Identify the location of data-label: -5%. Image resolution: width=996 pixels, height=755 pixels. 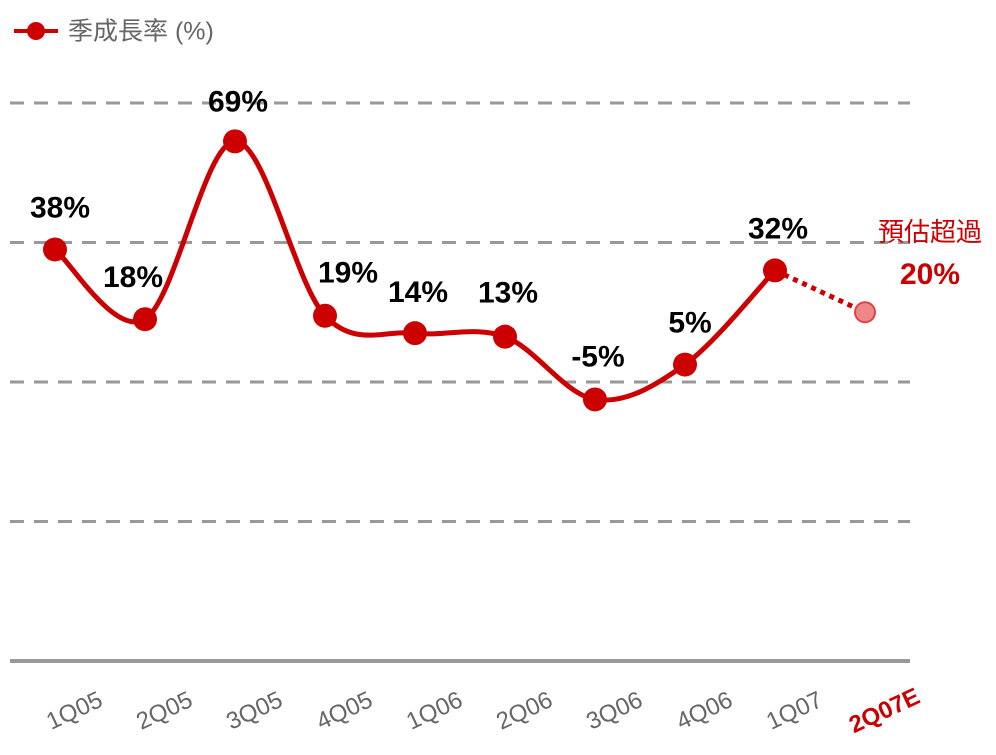
(597, 356).